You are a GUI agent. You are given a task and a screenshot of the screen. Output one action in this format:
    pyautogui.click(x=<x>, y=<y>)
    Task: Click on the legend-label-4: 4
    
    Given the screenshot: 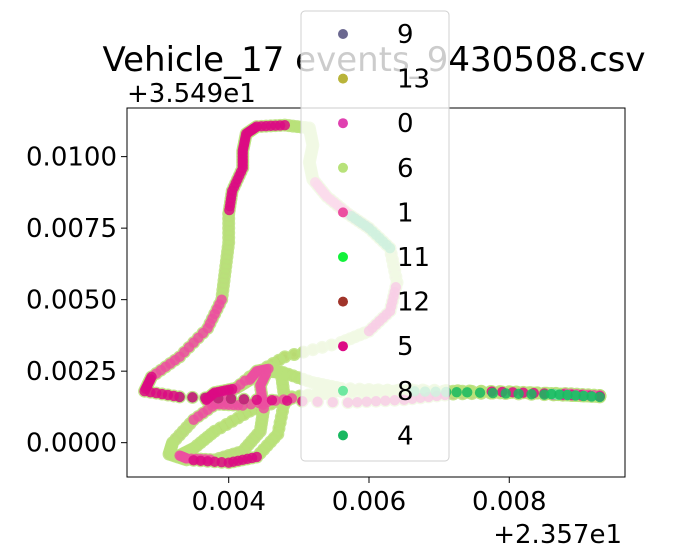 What is the action you would take?
    pyautogui.click(x=405, y=436)
    